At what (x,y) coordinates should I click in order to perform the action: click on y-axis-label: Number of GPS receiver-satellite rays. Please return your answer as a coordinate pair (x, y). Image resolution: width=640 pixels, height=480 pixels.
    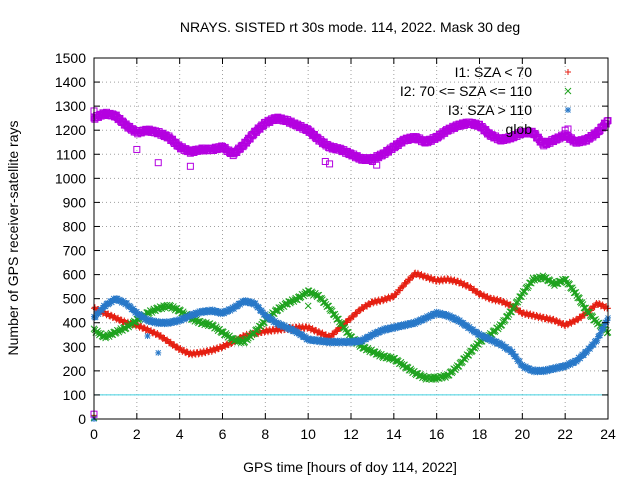
    Looking at the image, I should click on (13, 238).